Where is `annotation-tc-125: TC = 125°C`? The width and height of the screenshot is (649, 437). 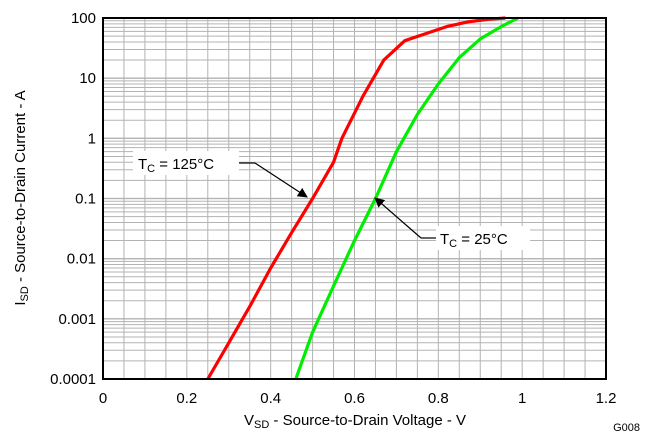
annotation-tc-125: TC = 125°C is located at coordinates (220, 174).